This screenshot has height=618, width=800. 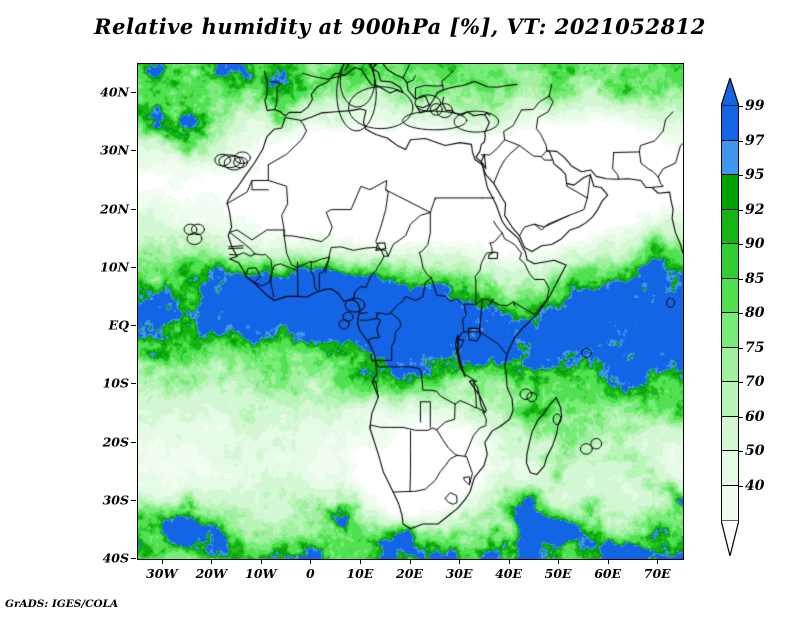 What do you see at coordinates (755, 347) in the screenshot?
I see `colorbar-label: 75` at bounding box center [755, 347].